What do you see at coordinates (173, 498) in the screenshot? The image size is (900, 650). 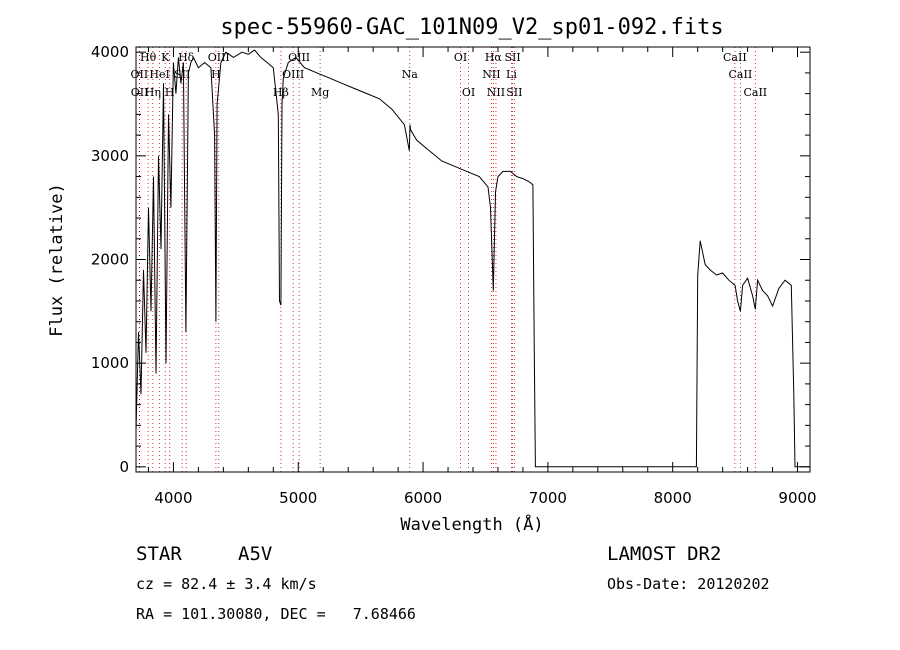 I see `x-tick-label: 4000` at bounding box center [173, 498].